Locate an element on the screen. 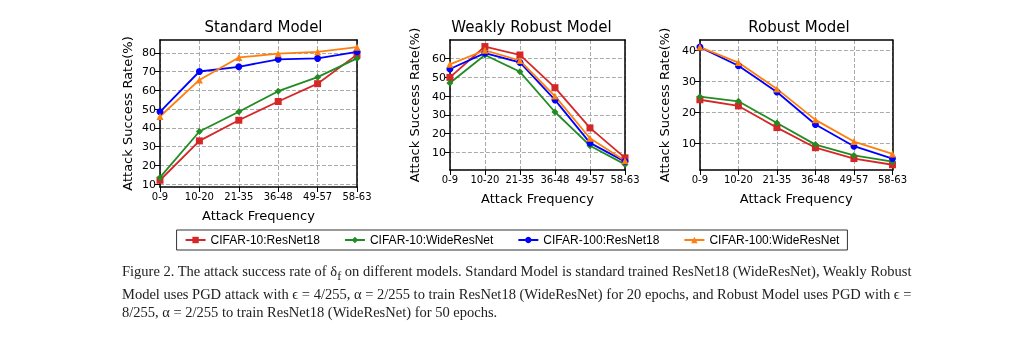 The width and height of the screenshot is (1024, 340). chart-title: Weakly Robust Model is located at coordinates (531, 26).